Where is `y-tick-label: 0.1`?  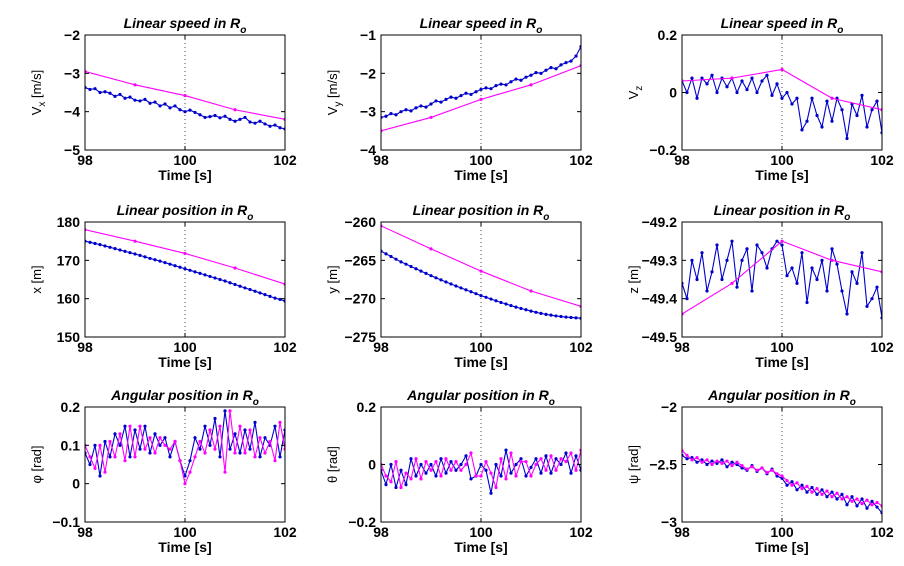 y-tick-label: 0.1 is located at coordinates (71, 445).